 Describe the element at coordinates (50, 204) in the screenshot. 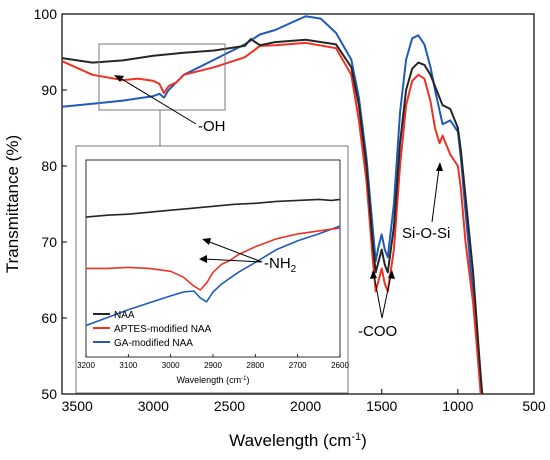

I see `y-axis-ticks: 50 60 70 80 90 100` at that location.